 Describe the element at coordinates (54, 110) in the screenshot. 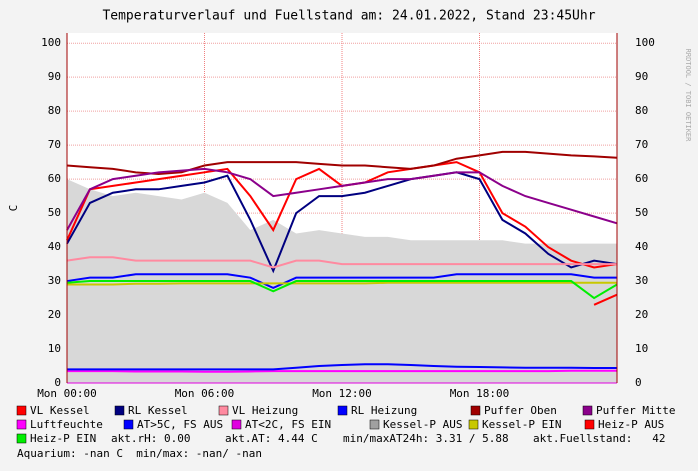

I see `y-tick-label: 80` at that location.